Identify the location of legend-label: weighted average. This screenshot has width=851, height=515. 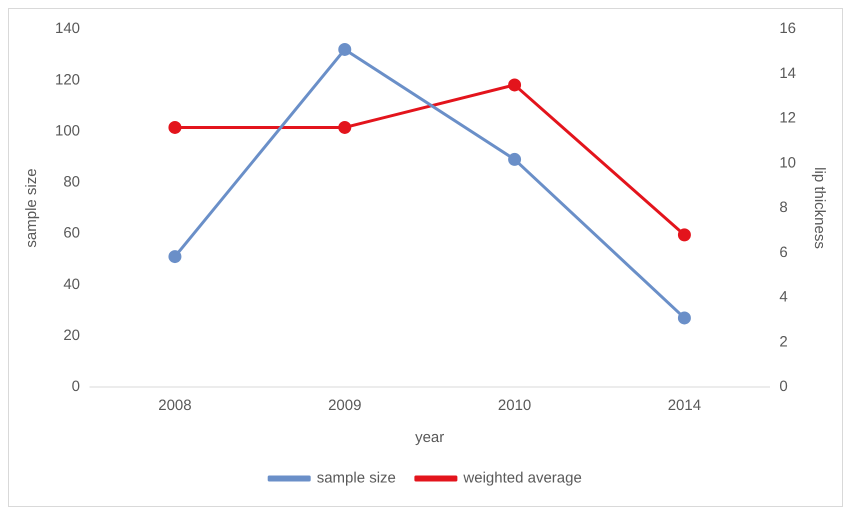
(522, 478).